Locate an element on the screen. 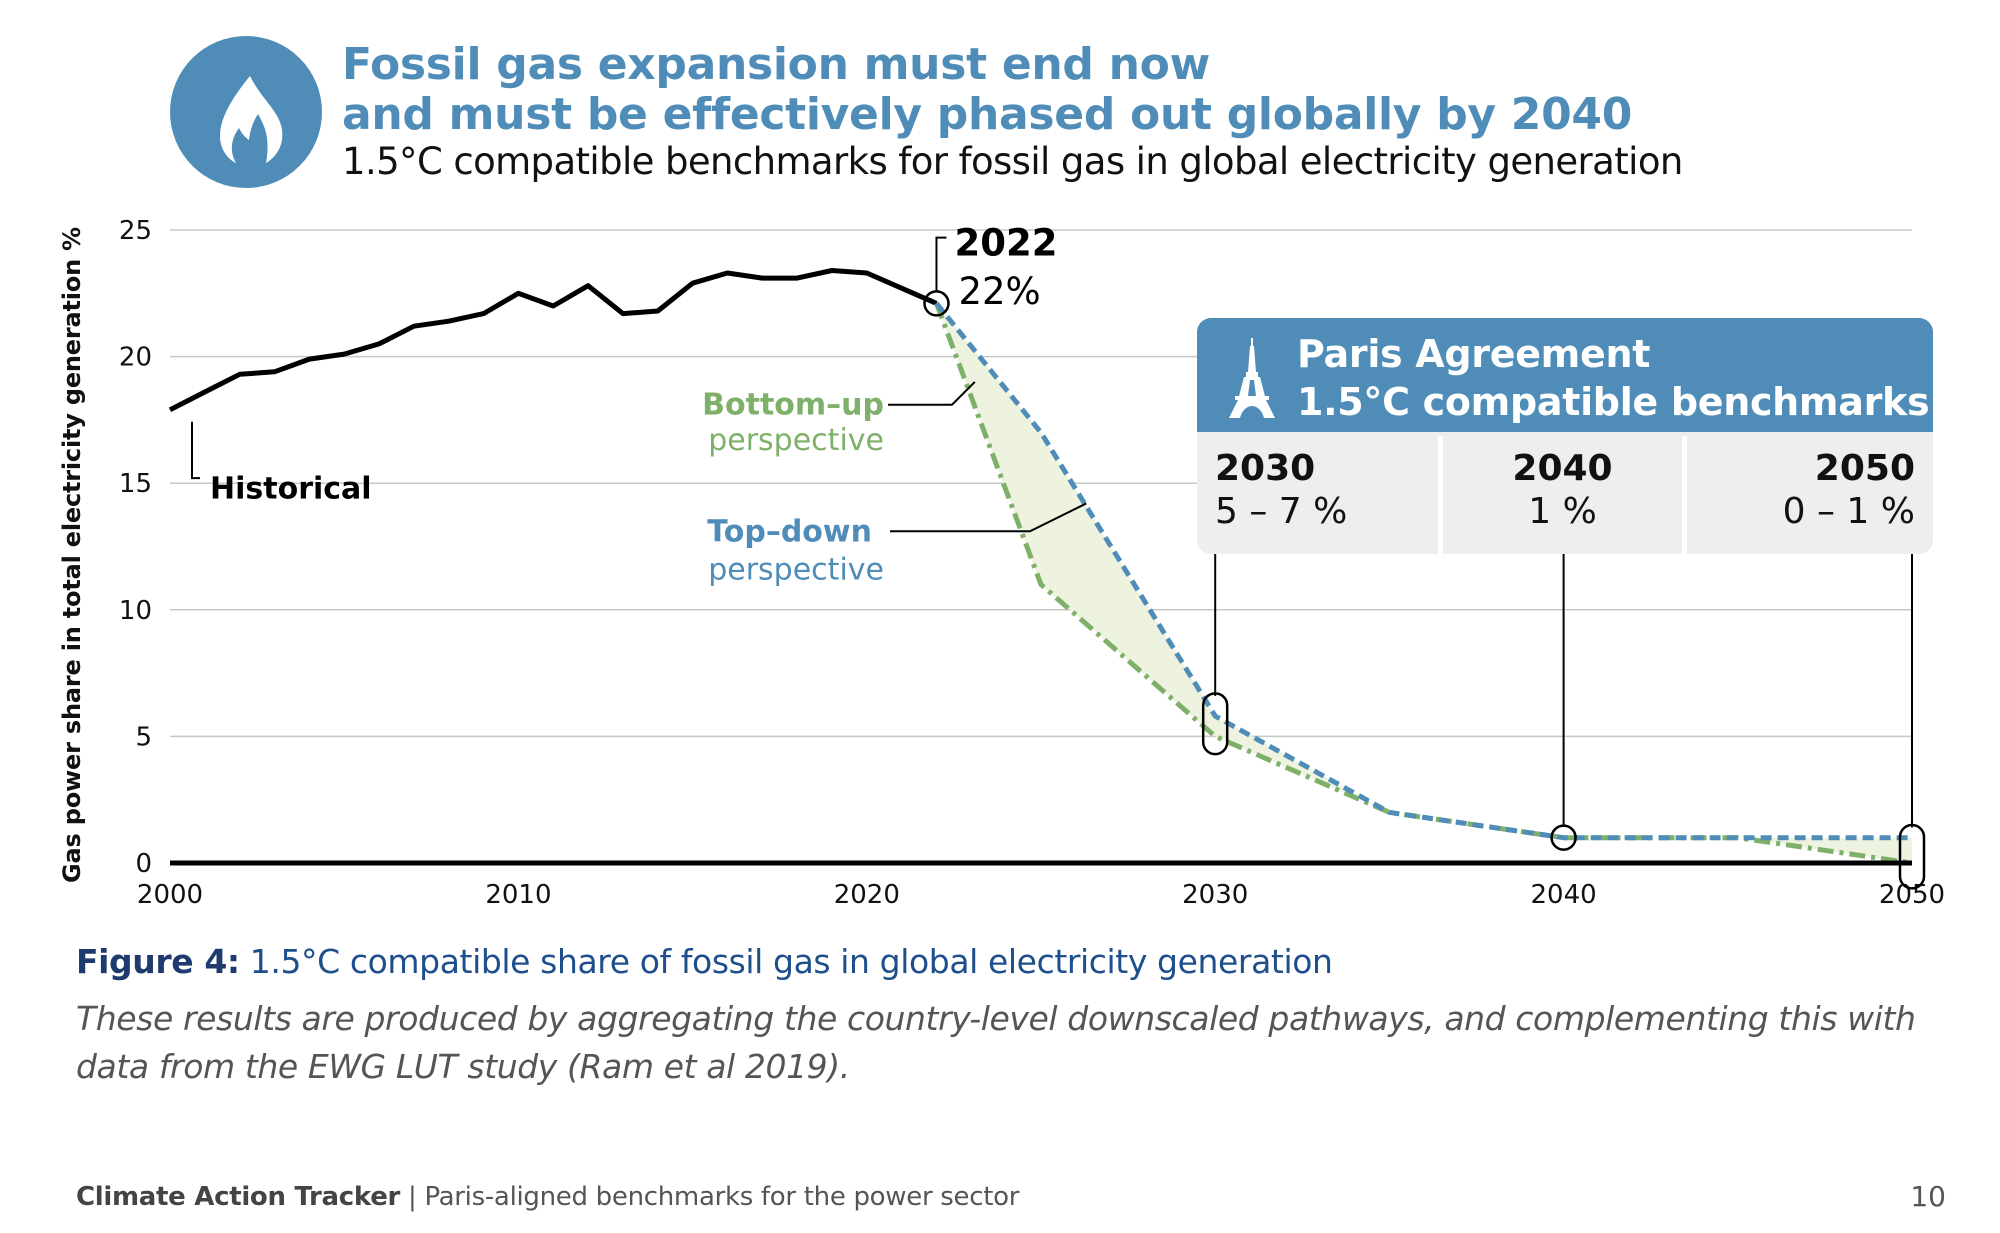  benchmark-2030-marker is located at coordinates (1215, 724).